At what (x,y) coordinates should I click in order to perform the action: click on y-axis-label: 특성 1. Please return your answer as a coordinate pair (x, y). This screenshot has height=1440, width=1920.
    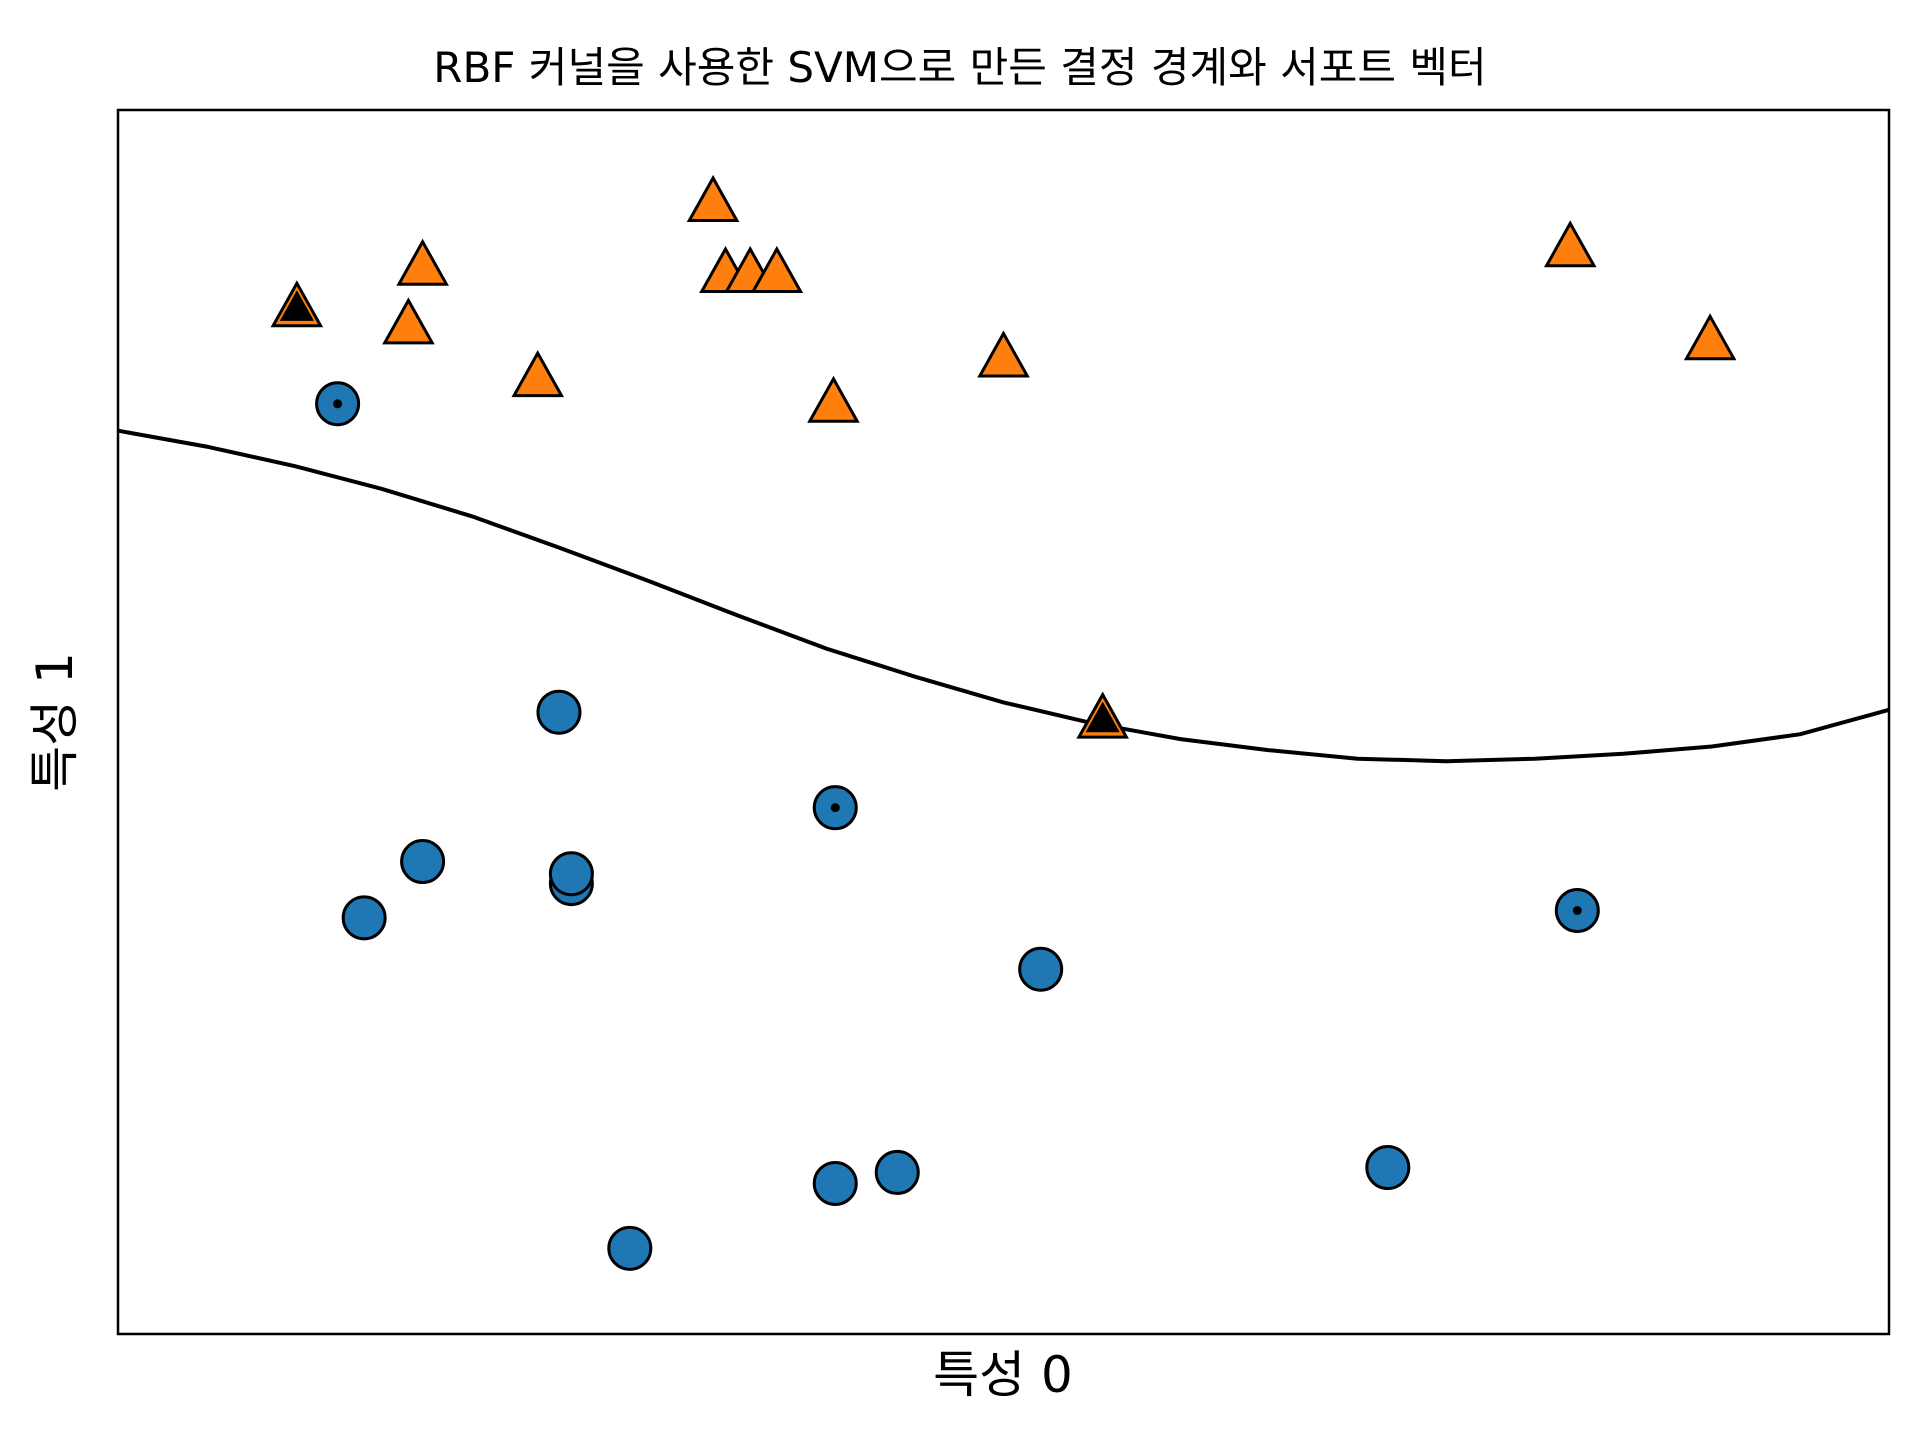
    Looking at the image, I should click on (55, 722).